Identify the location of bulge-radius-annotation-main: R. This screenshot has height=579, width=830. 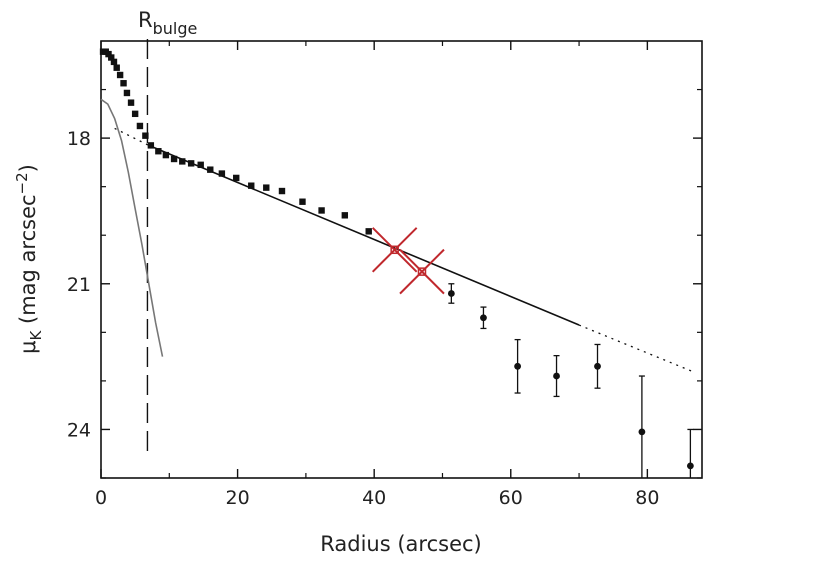
(145, 20).